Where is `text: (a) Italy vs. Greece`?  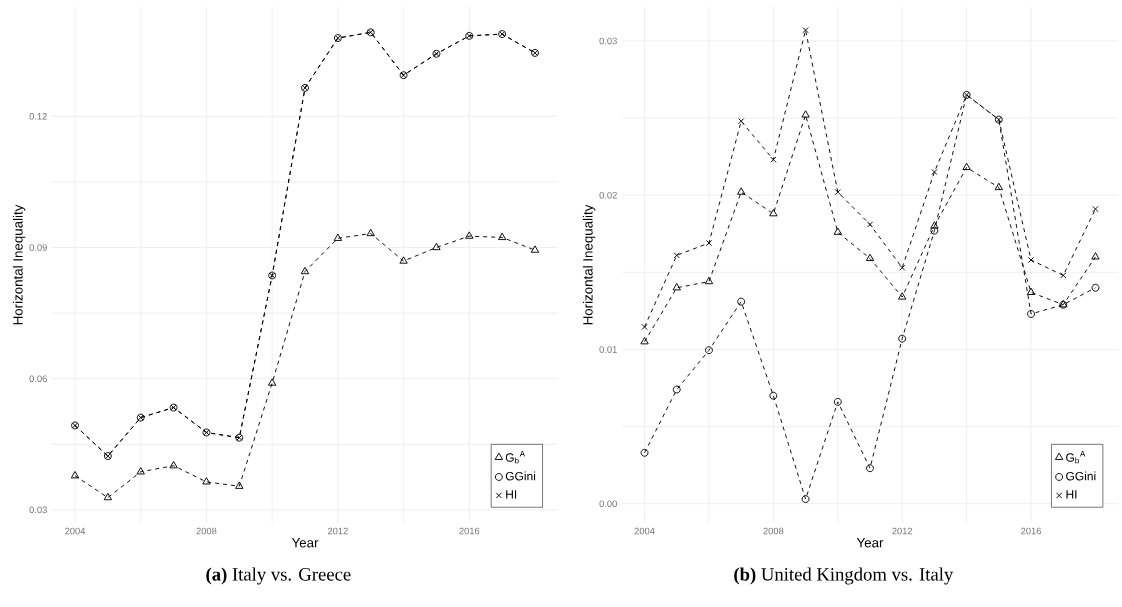 text: (a) Italy vs. Greece is located at coordinates (278, 576).